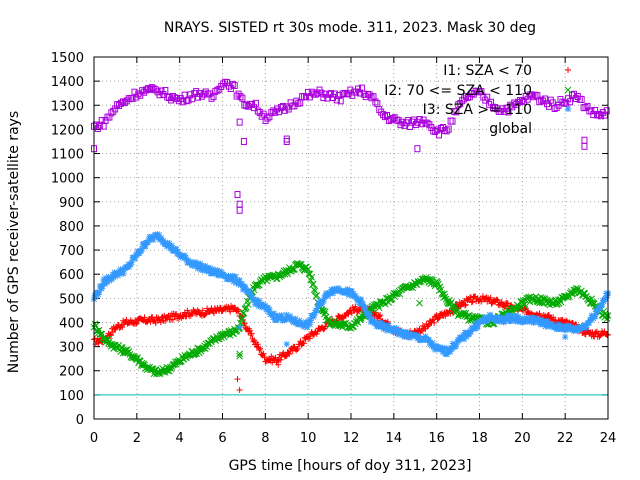 The height and width of the screenshot is (480, 640). I want to click on x-tick-label: 0, so click(94, 438).